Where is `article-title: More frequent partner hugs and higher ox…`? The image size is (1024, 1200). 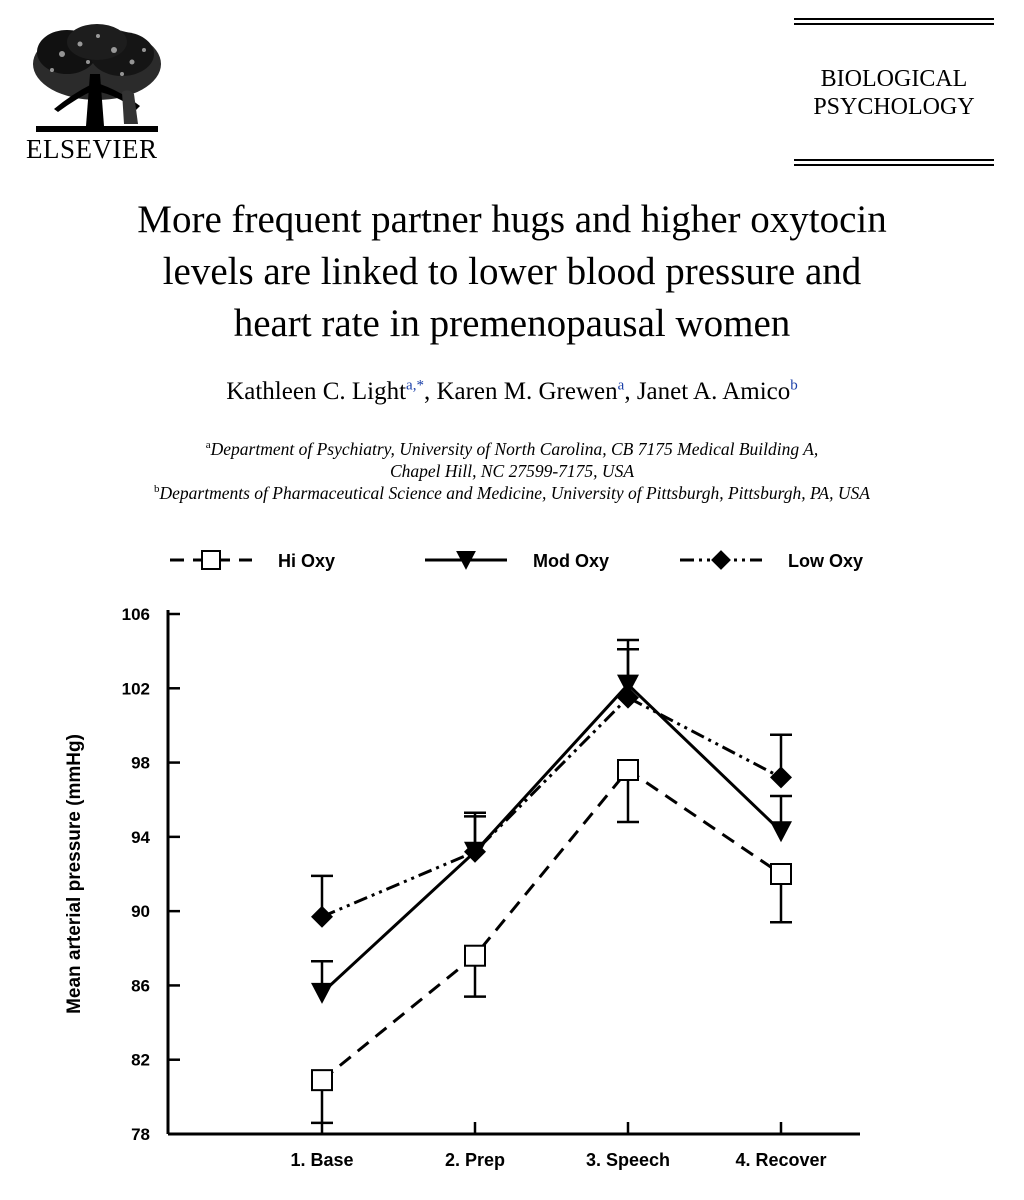 article-title: More frequent partner hugs and higher ox… is located at coordinates (512, 272).